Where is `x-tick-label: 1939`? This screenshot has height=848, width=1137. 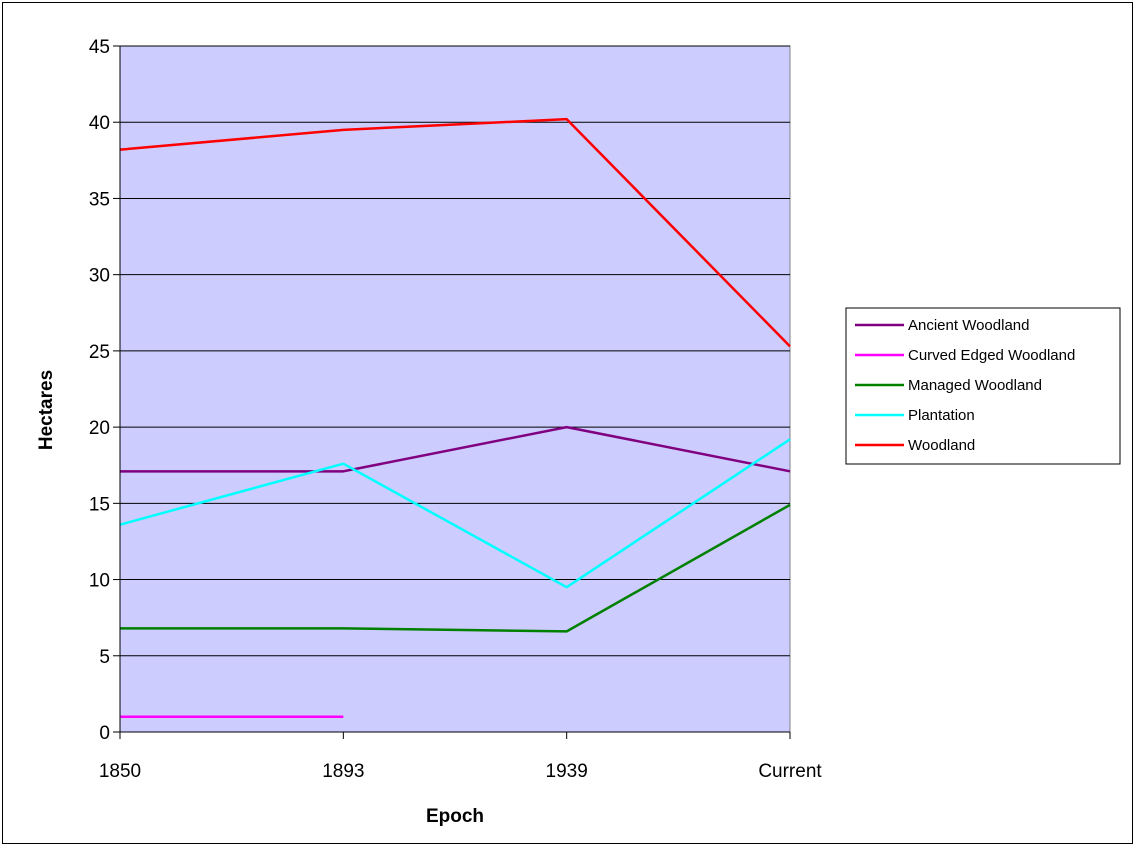 x-tick-label: 1939 is located at coordinates (567, 771).